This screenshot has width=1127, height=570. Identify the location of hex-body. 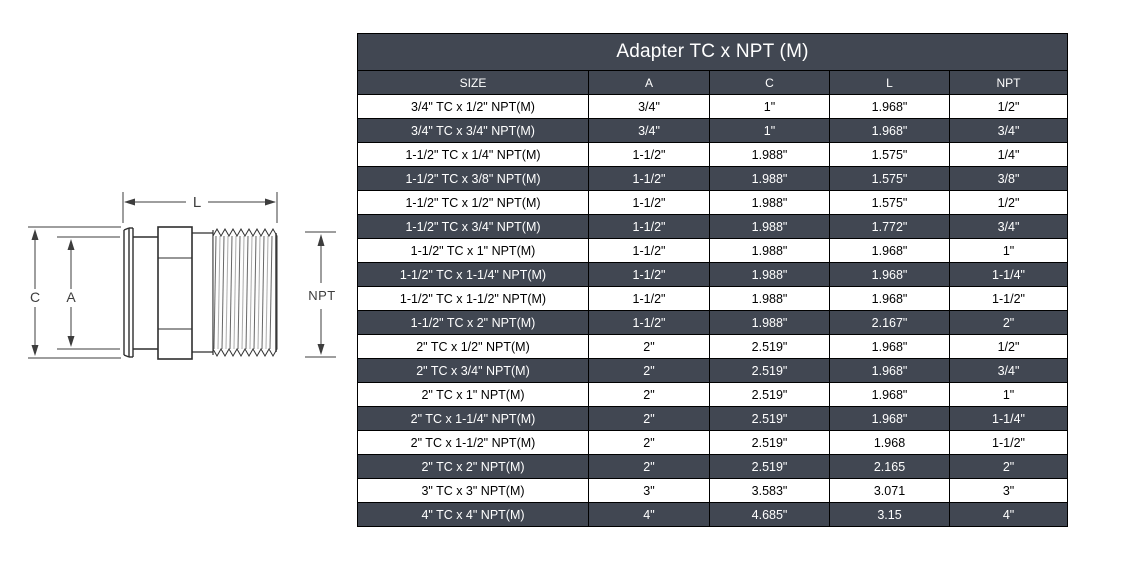
(175, 293).